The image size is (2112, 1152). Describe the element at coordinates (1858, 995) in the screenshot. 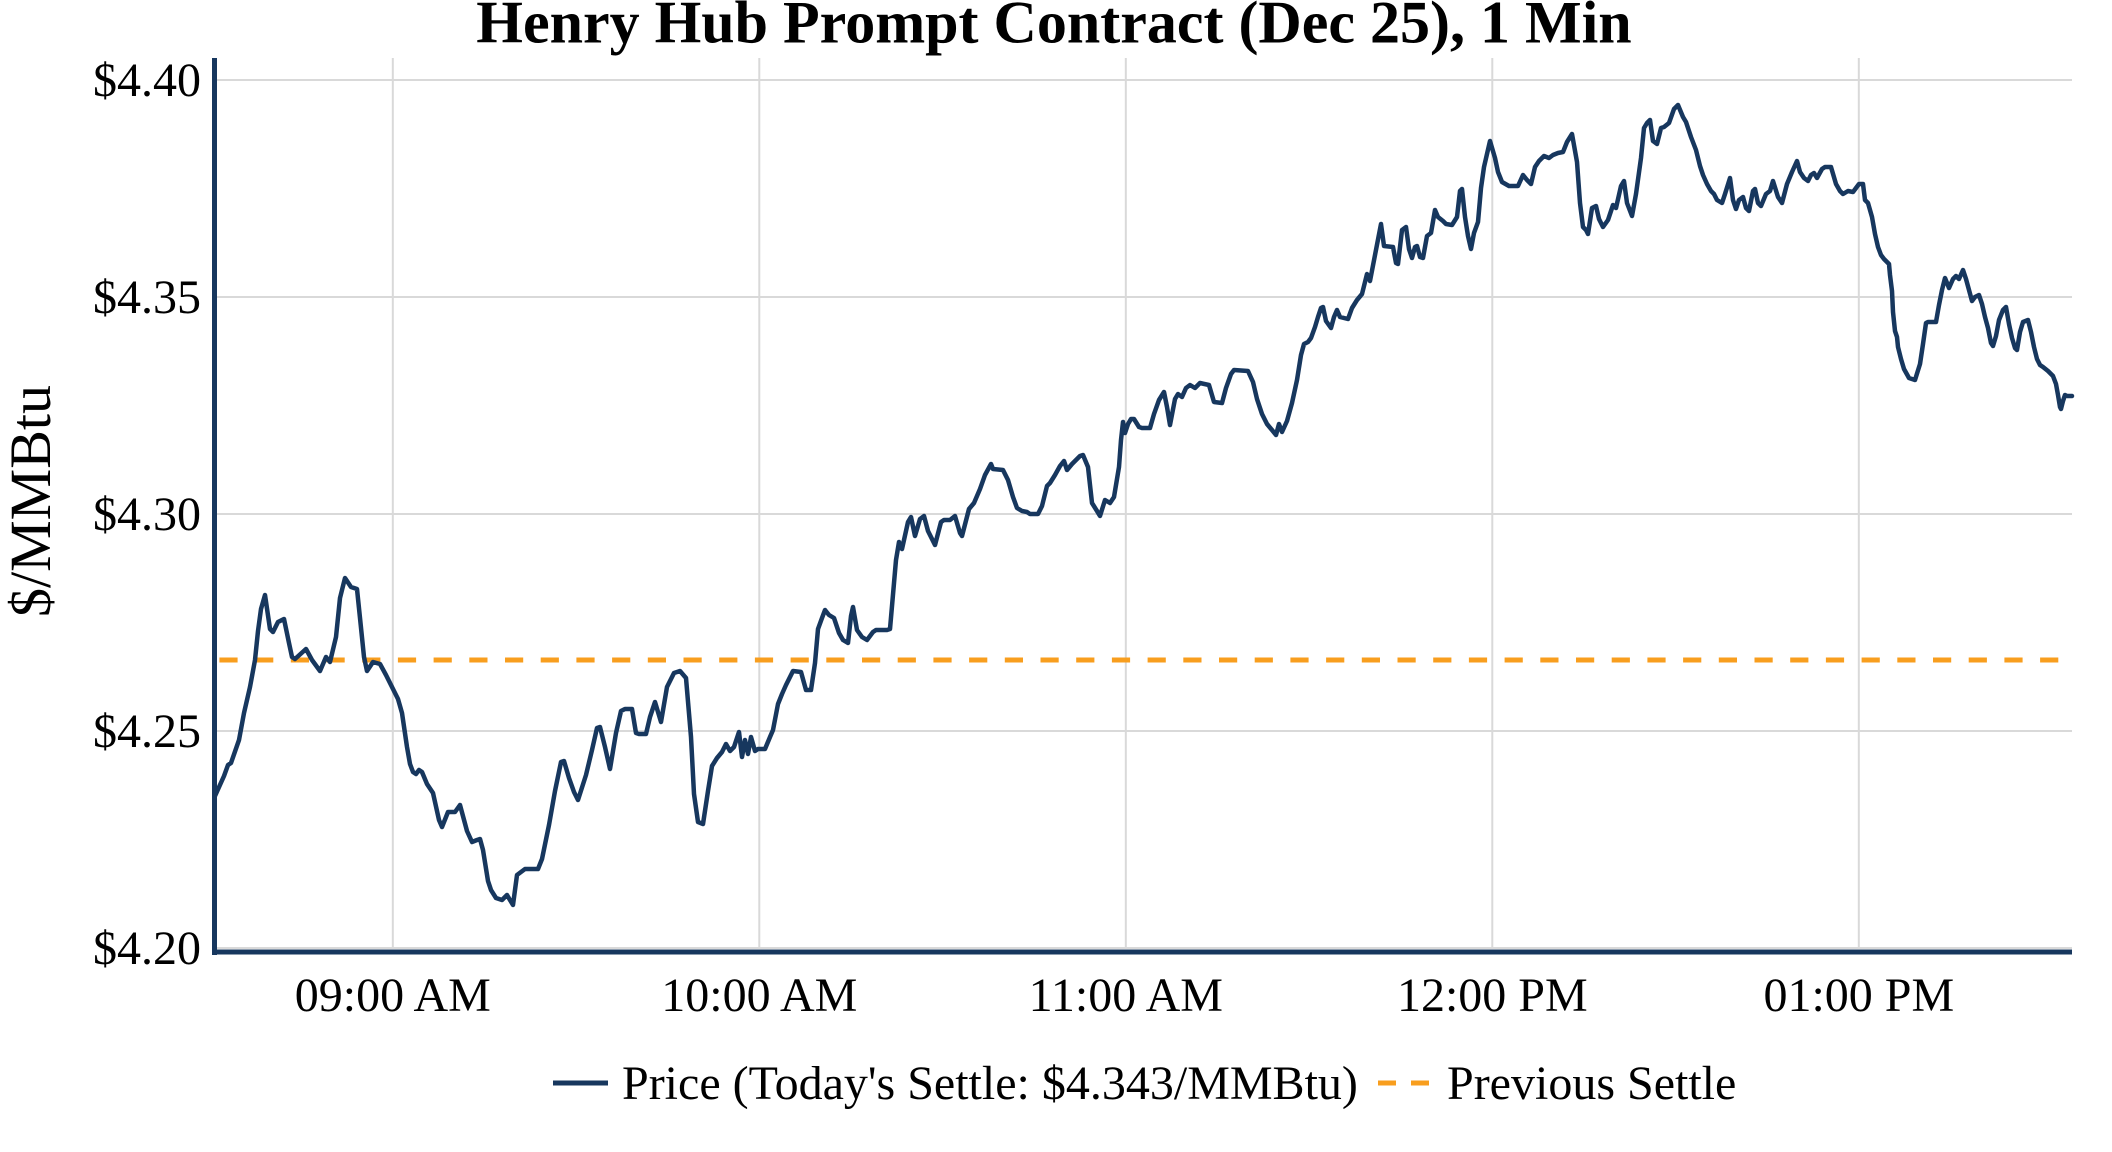

I see `svg-text: 01:00 PM` at that location.